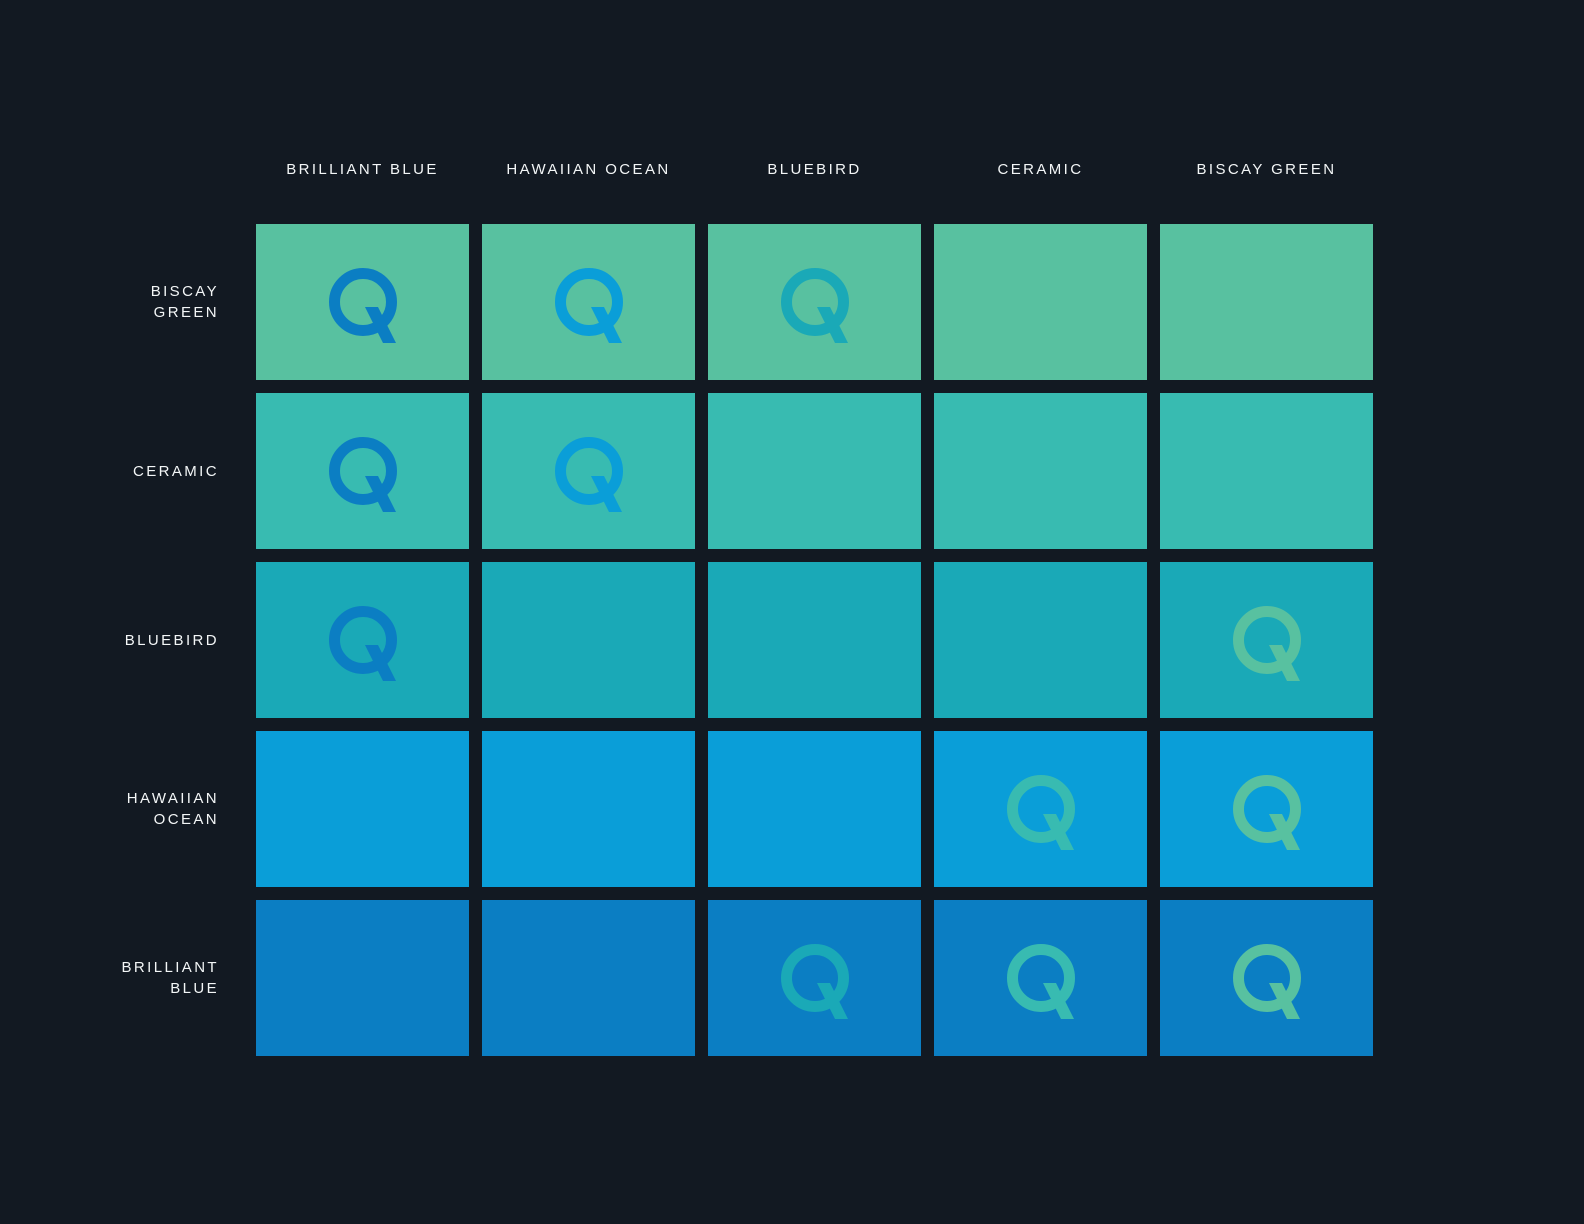  Describe the element at coordinates (1266, 169) in the screenshot. I see `column-header-label: BISCAY GREEN` at that location.